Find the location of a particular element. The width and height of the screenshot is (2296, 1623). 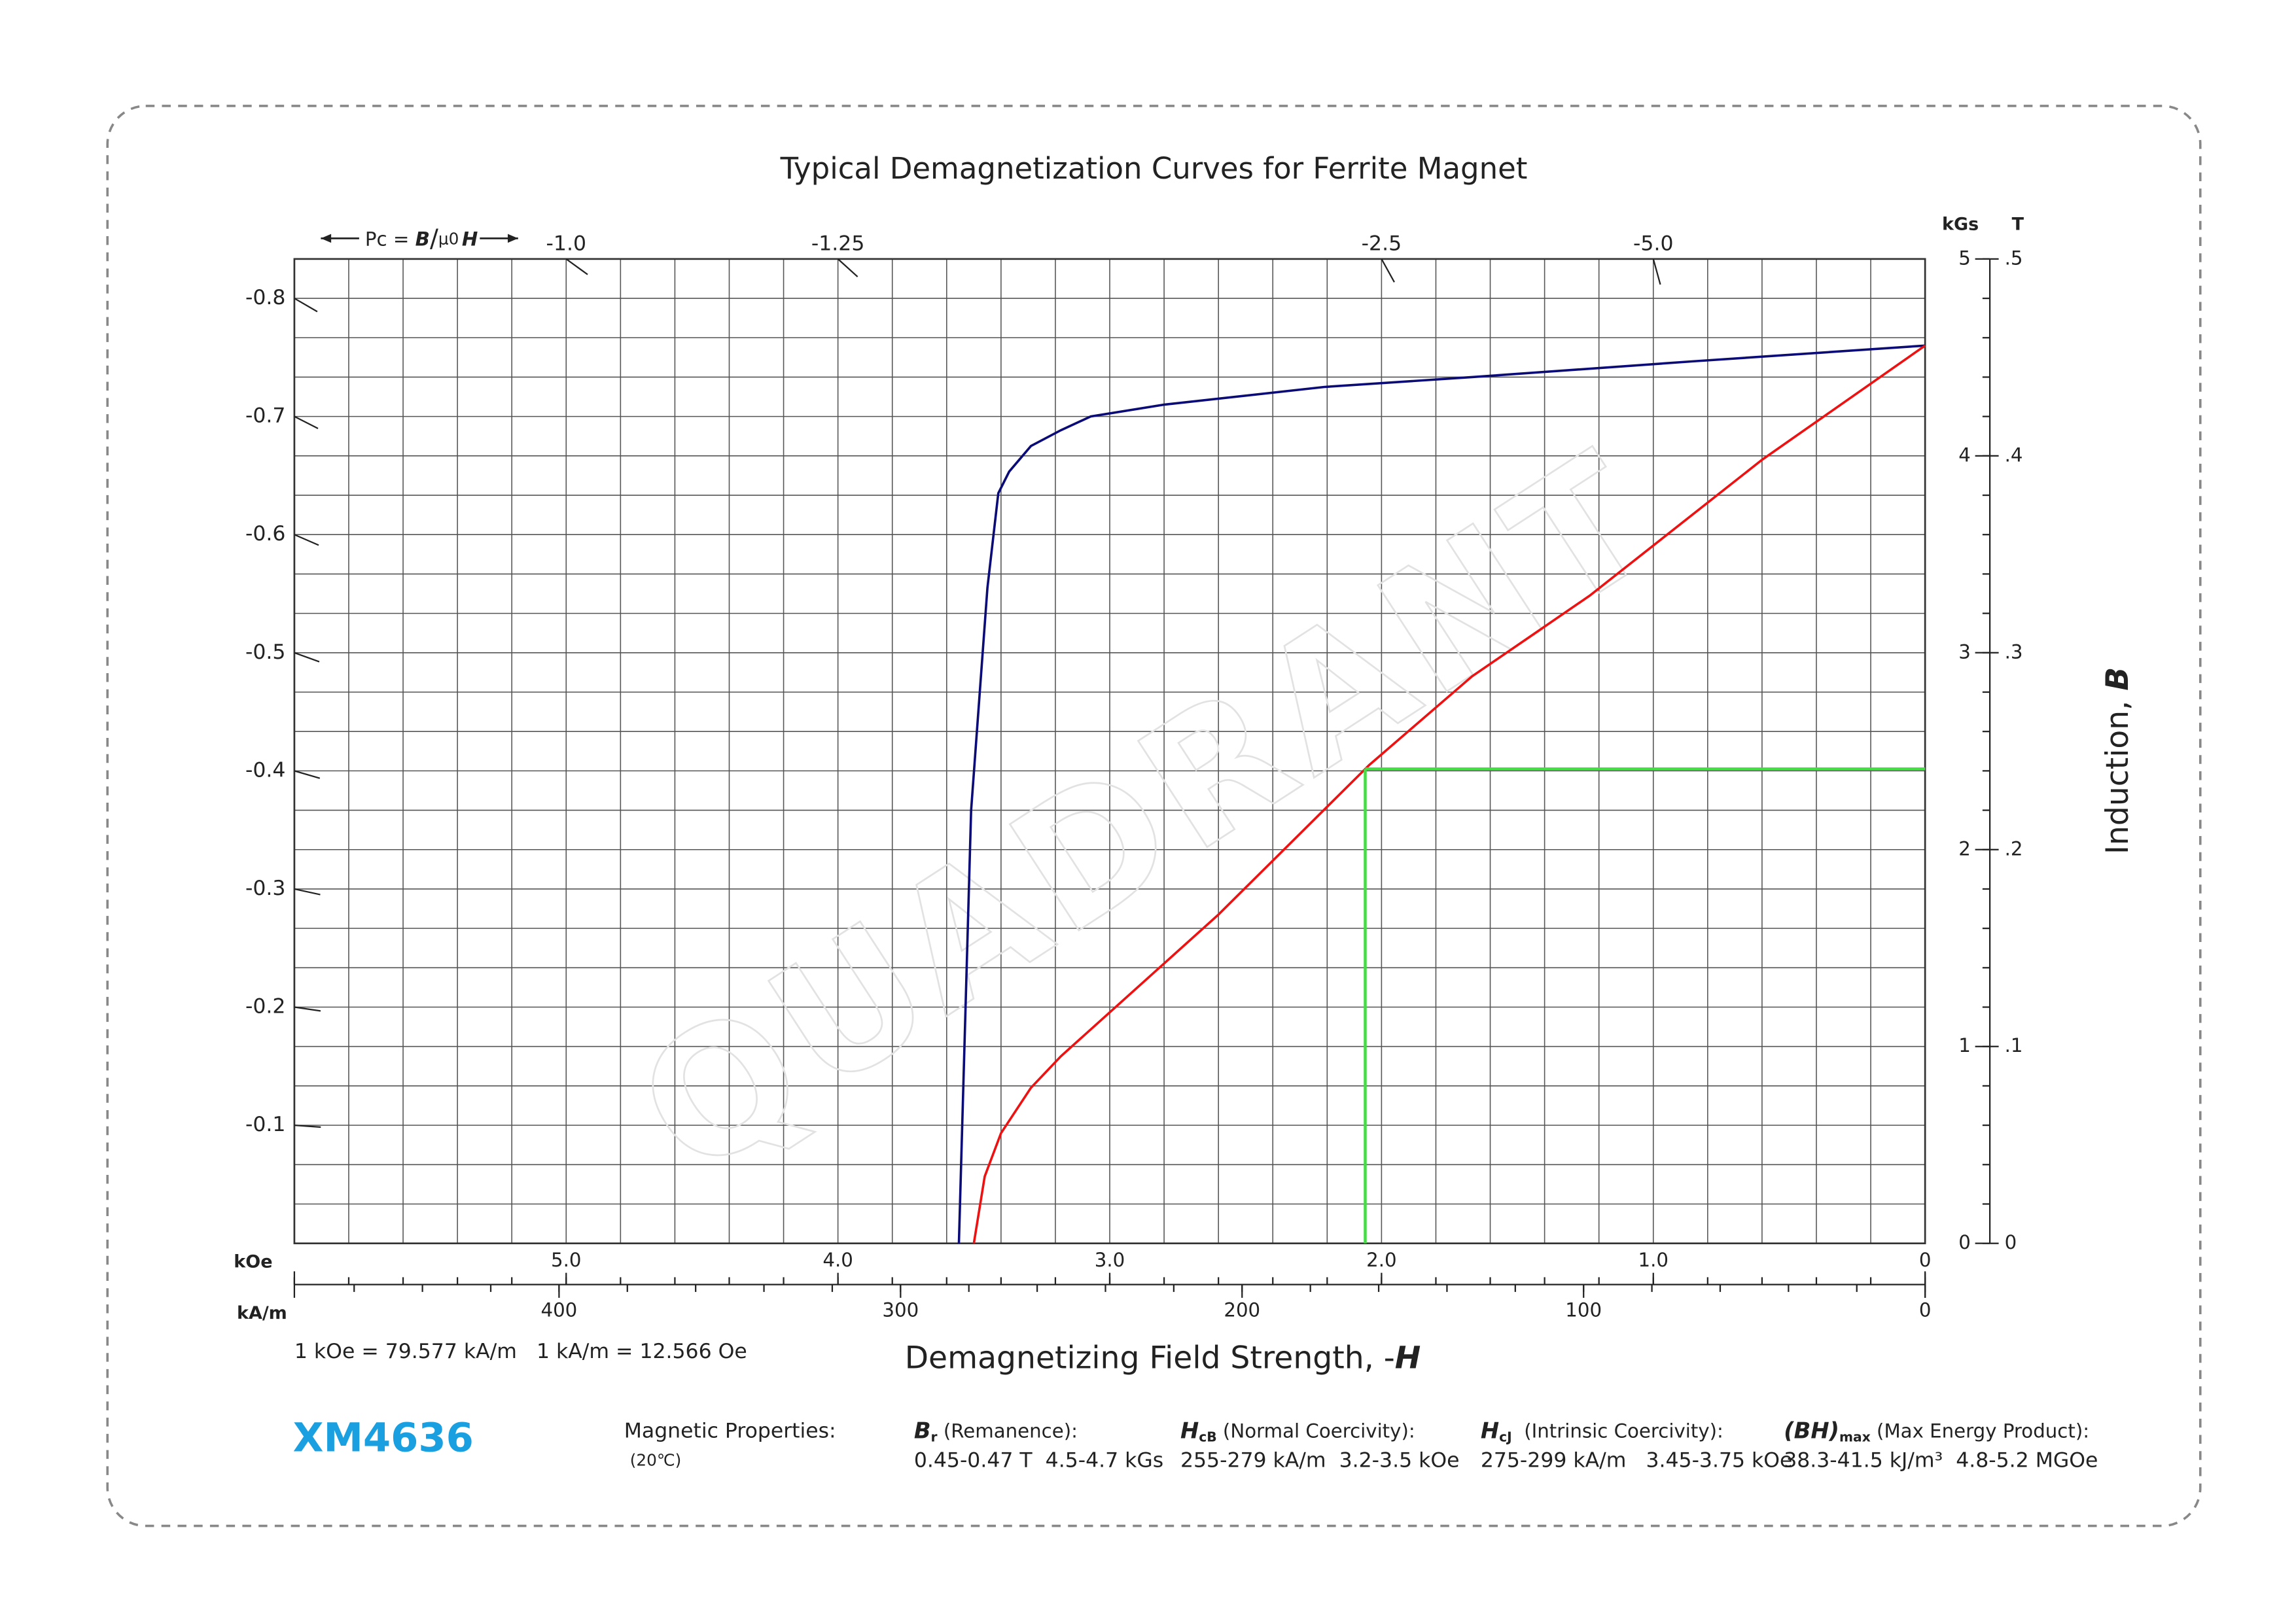

y2-tick-label: .2 is located at coordinates (2014, 849).